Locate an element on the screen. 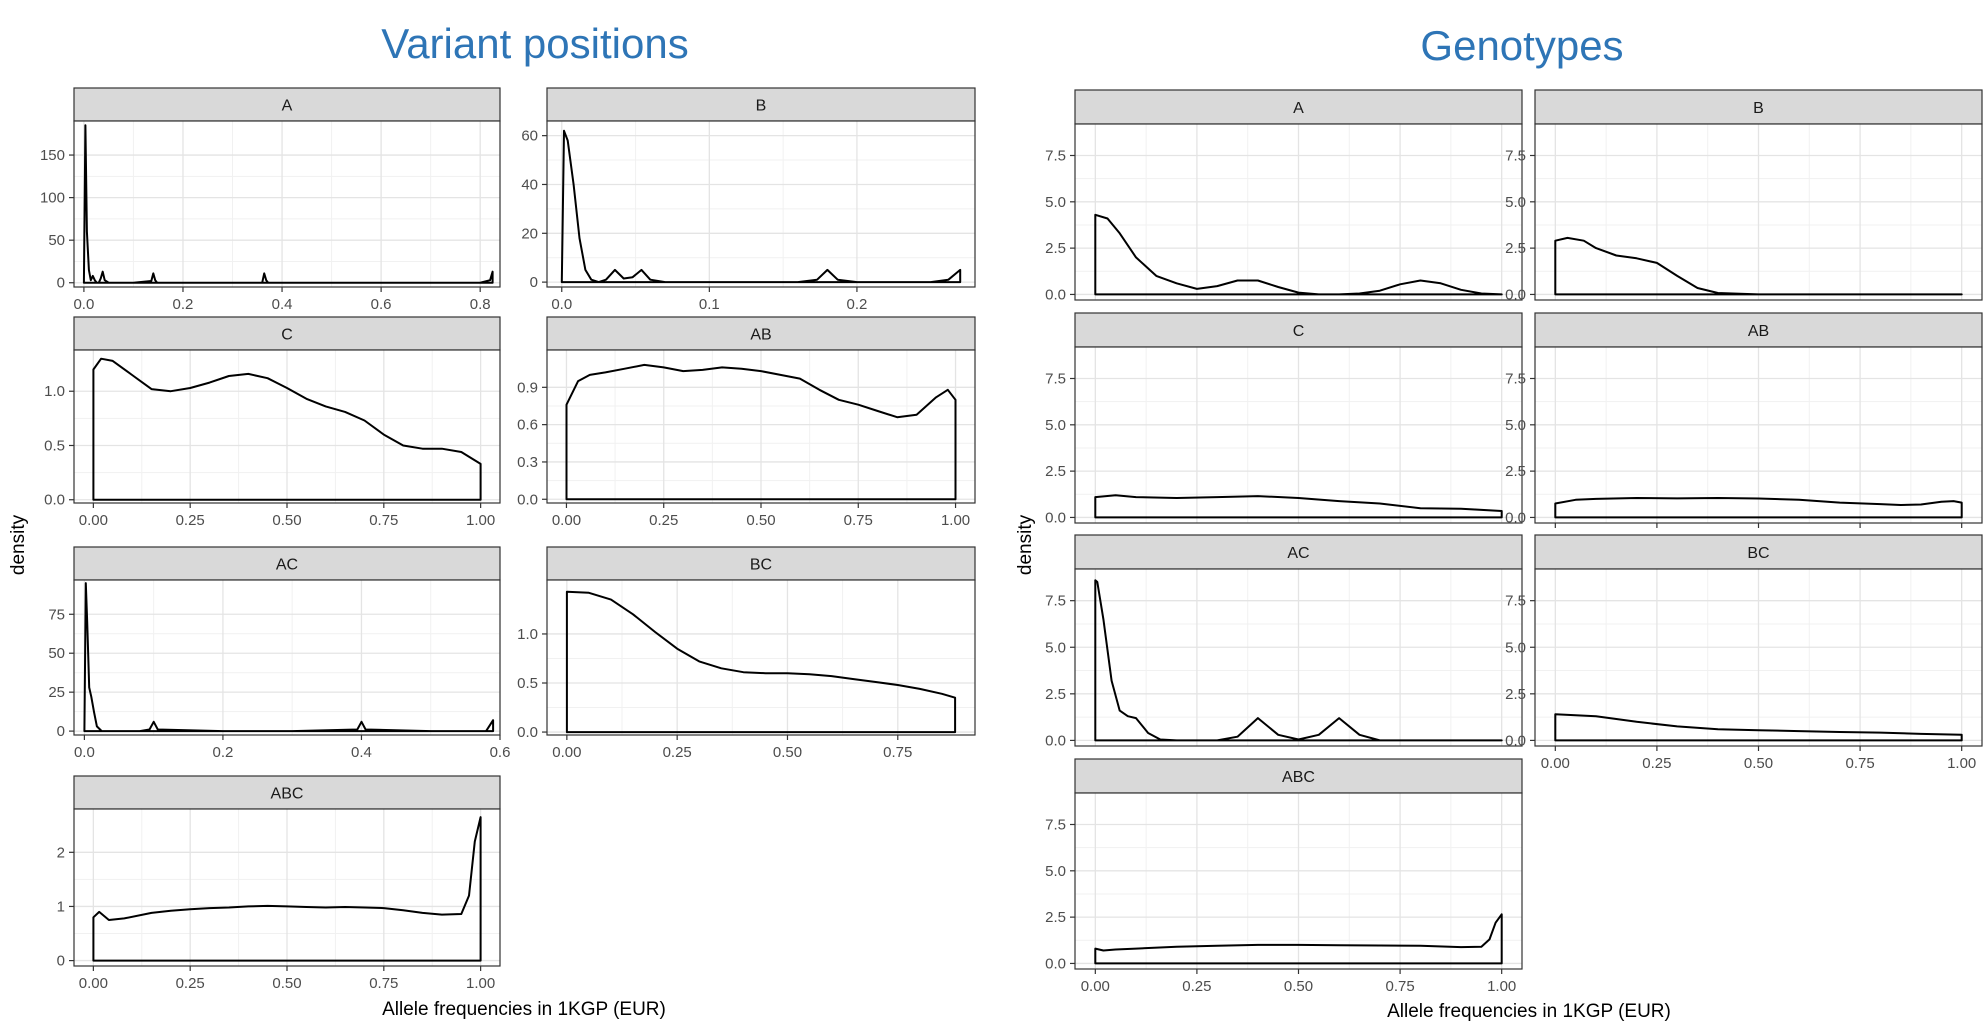 This screenshot has width=1986, height=1023. y-tick-label: 0.6 is located at coordinates (527, 425).